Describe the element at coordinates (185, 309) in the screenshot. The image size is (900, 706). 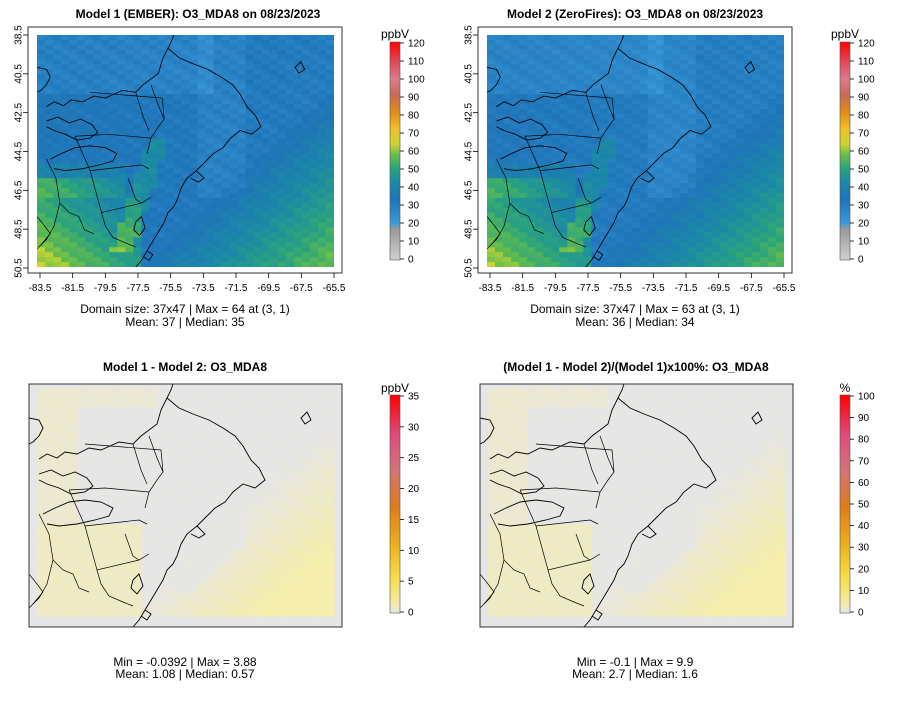
I see `caption-line-1: Domain size: 37x47 | Max = 64 at (3, 1)` at that location.